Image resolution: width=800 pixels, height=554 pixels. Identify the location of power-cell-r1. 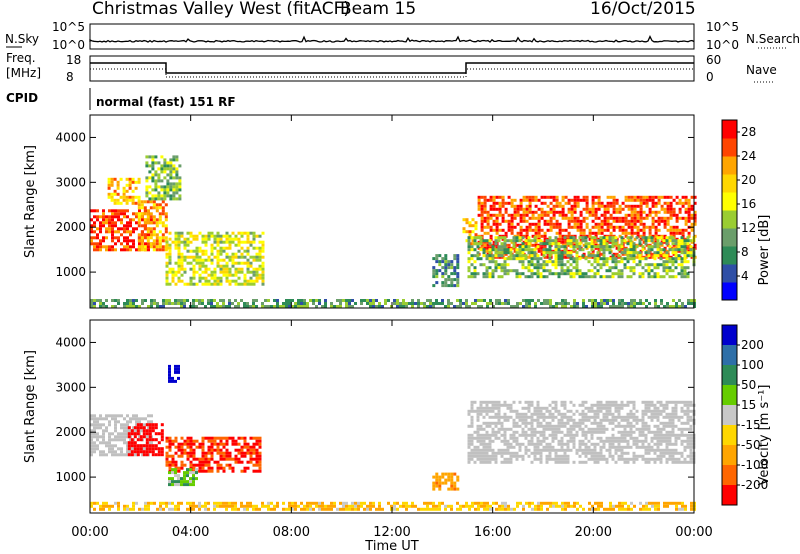
(112, 182).